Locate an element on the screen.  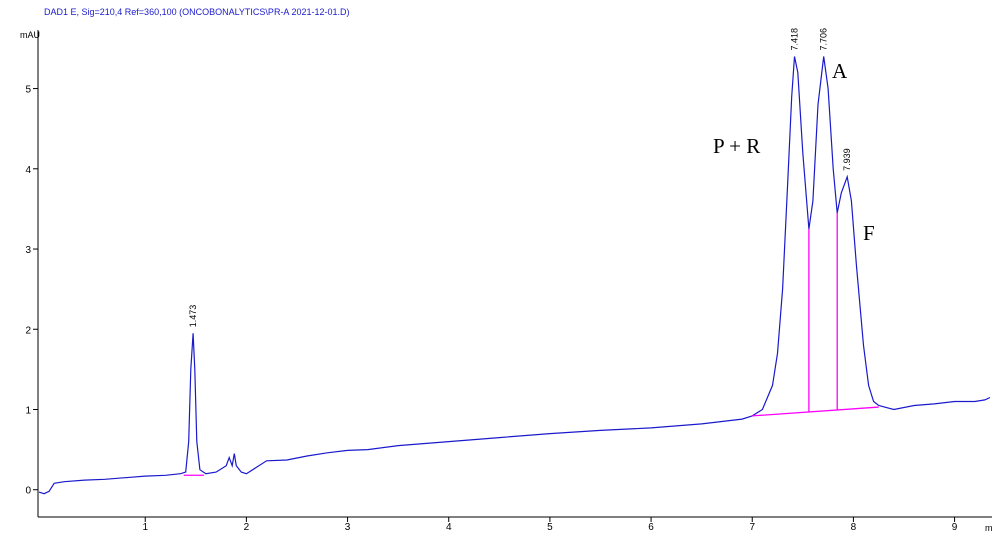
x-tick-label: 4 is located at coordinates (449, 527).